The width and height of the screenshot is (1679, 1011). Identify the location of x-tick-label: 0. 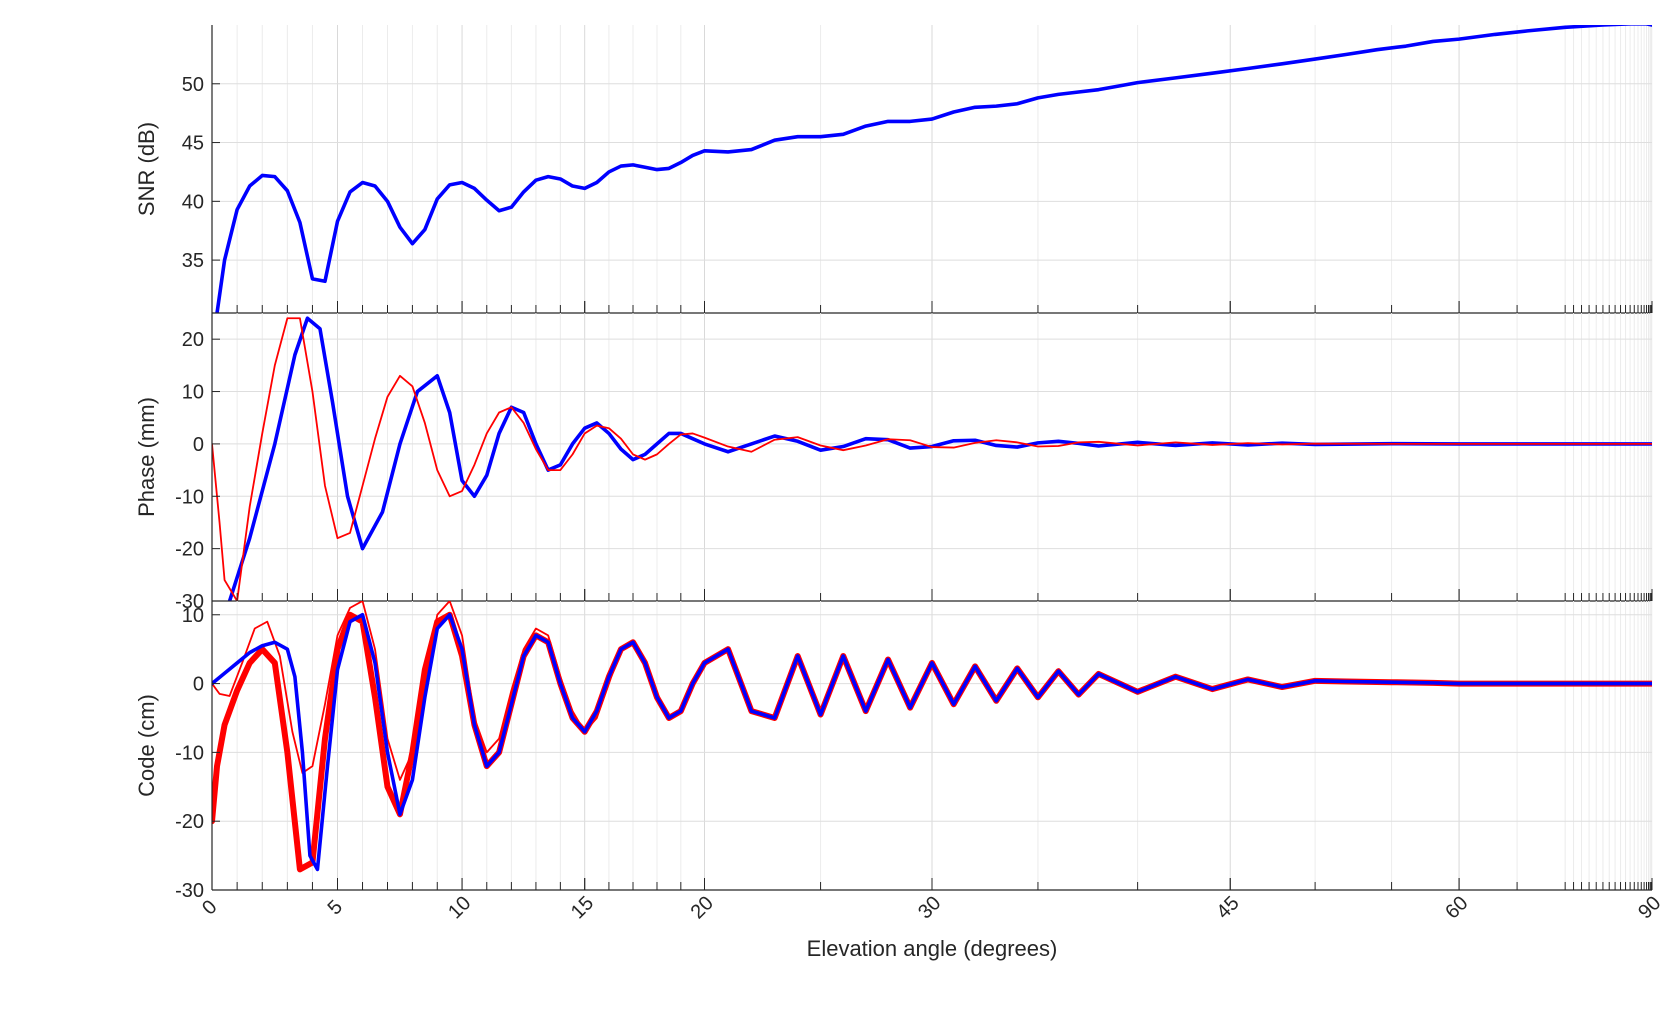
(209, 907).